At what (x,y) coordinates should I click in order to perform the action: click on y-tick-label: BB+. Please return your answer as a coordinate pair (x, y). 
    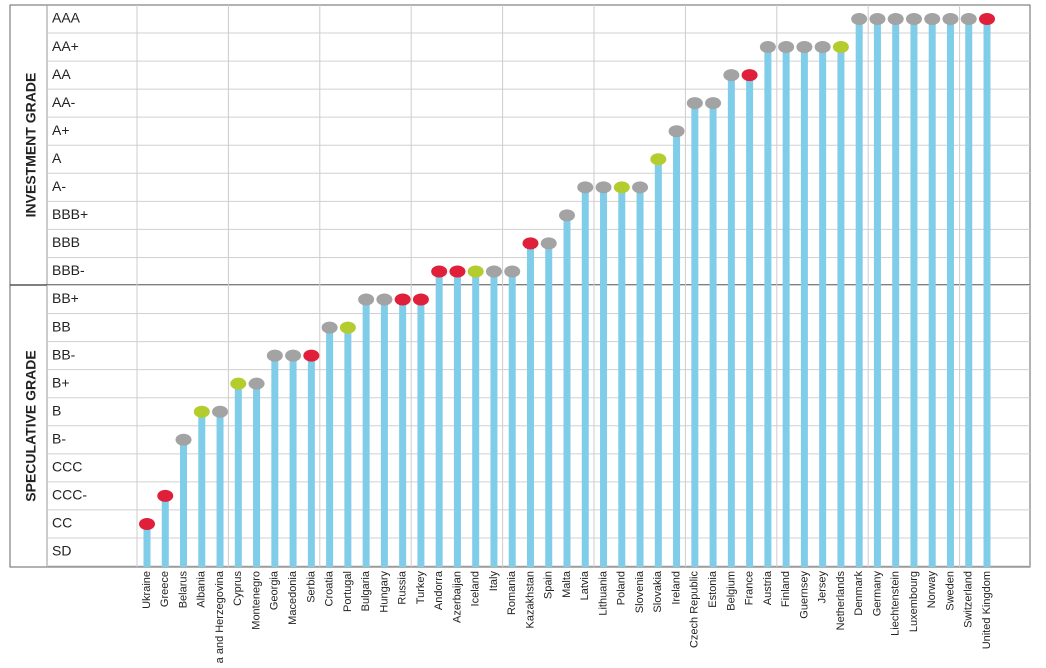
    Looking at the image, I should click on (65, 298).